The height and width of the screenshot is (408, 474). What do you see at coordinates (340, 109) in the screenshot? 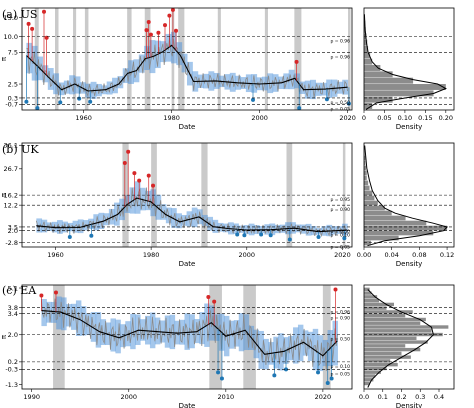
I see `quantile-label-3: p = 0.05` at bounding box center [340, 109].